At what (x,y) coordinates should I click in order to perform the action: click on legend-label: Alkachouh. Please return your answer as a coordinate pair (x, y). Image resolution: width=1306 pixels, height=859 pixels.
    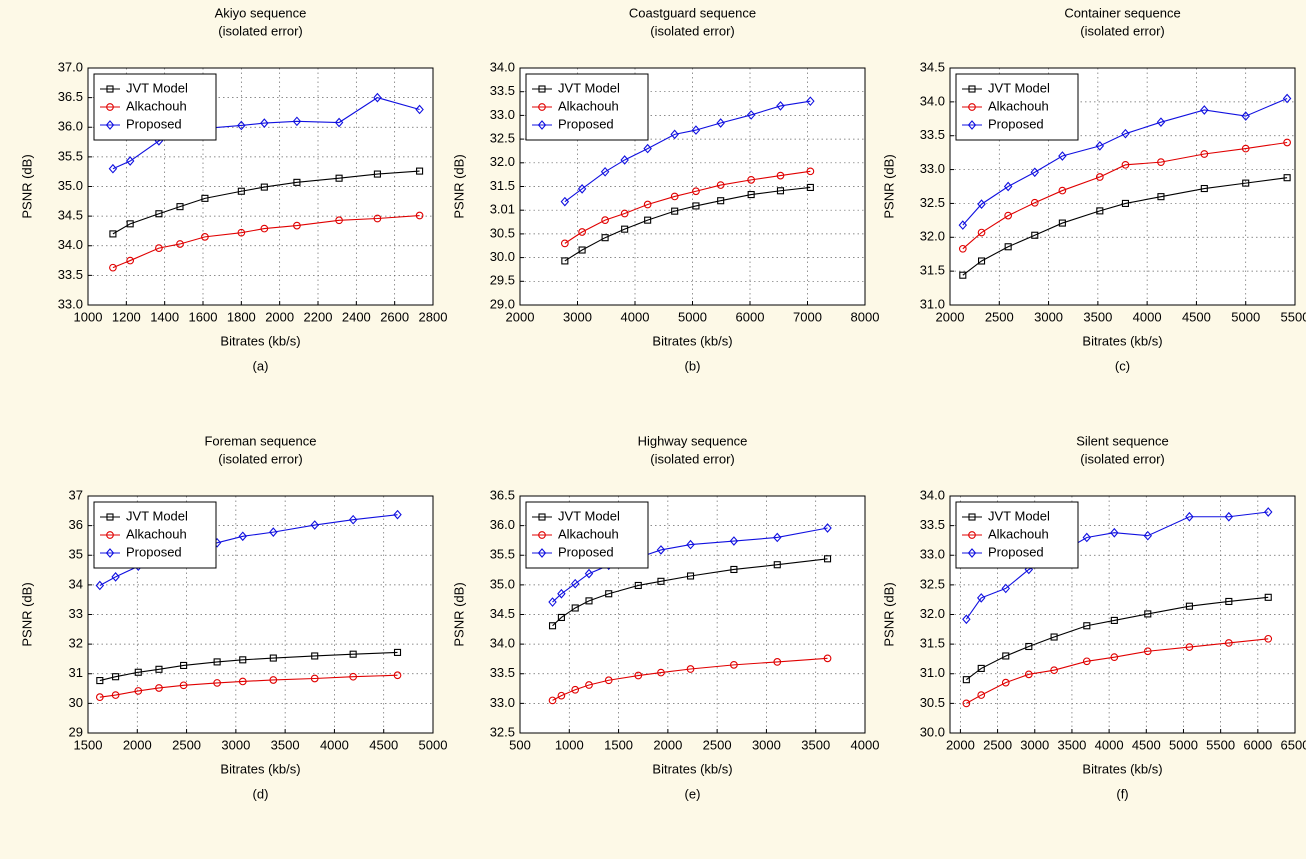
    Looking at the image, I should click on (156, 533).